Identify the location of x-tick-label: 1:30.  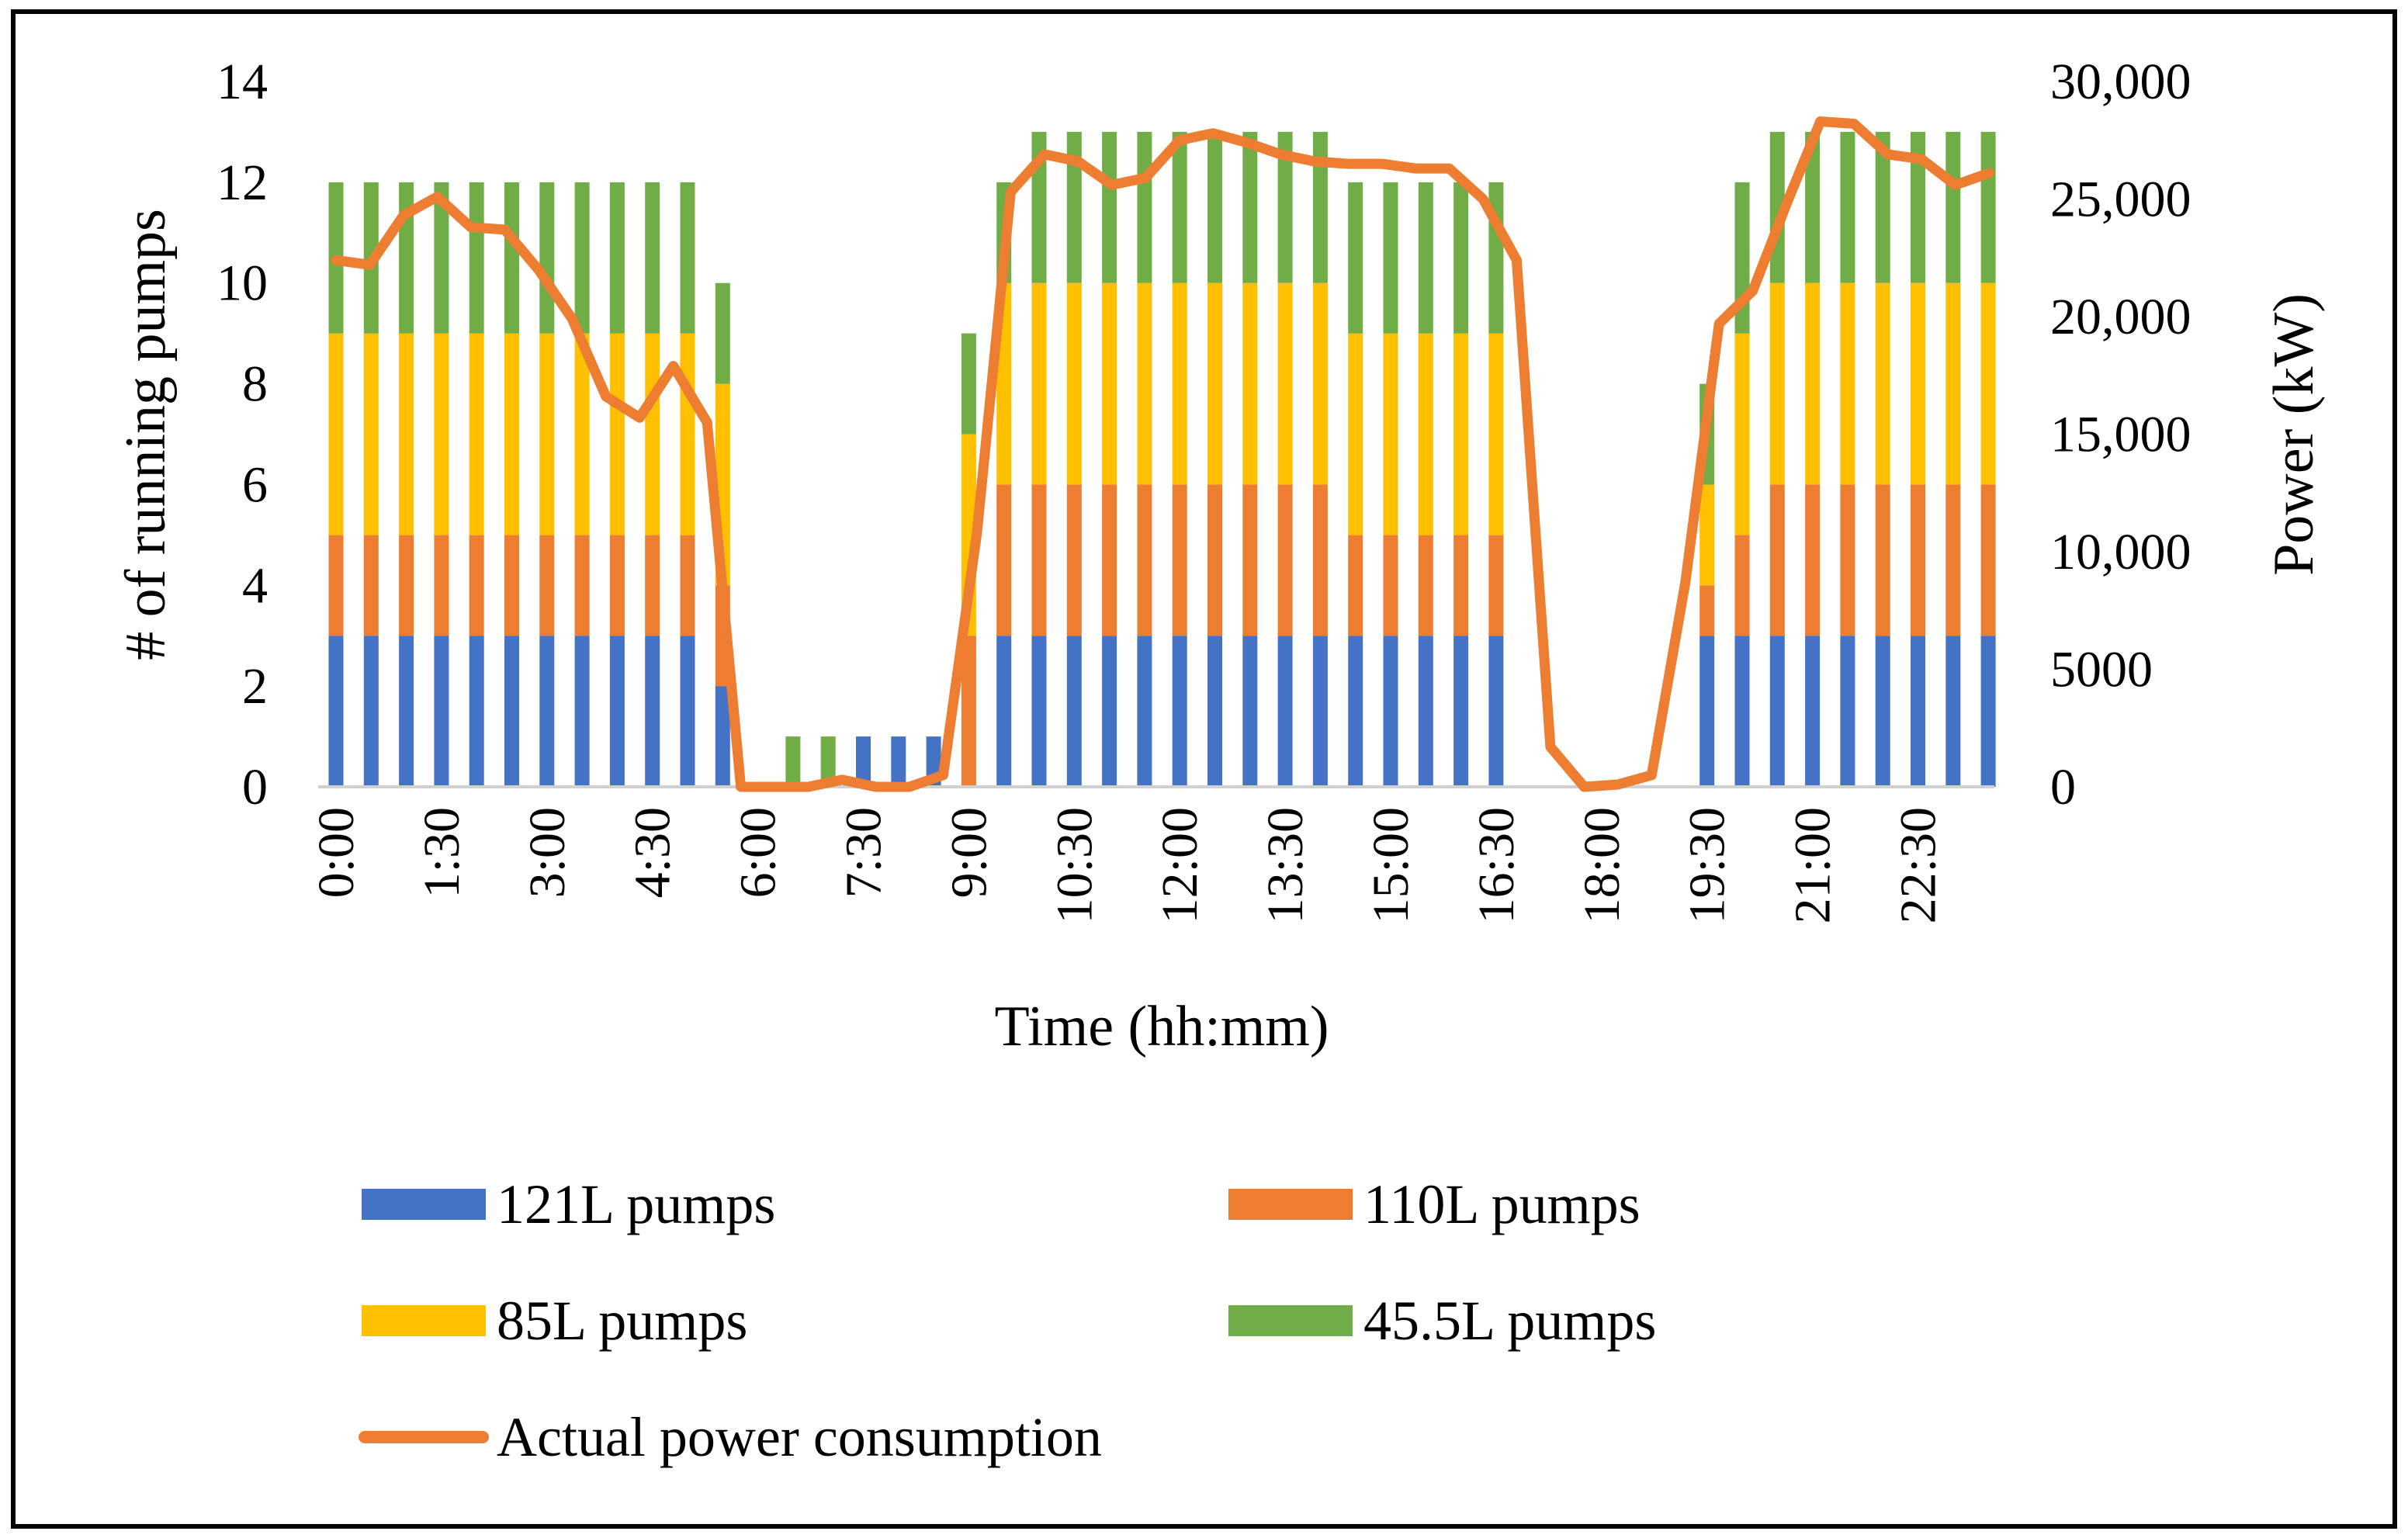
(442, 852).